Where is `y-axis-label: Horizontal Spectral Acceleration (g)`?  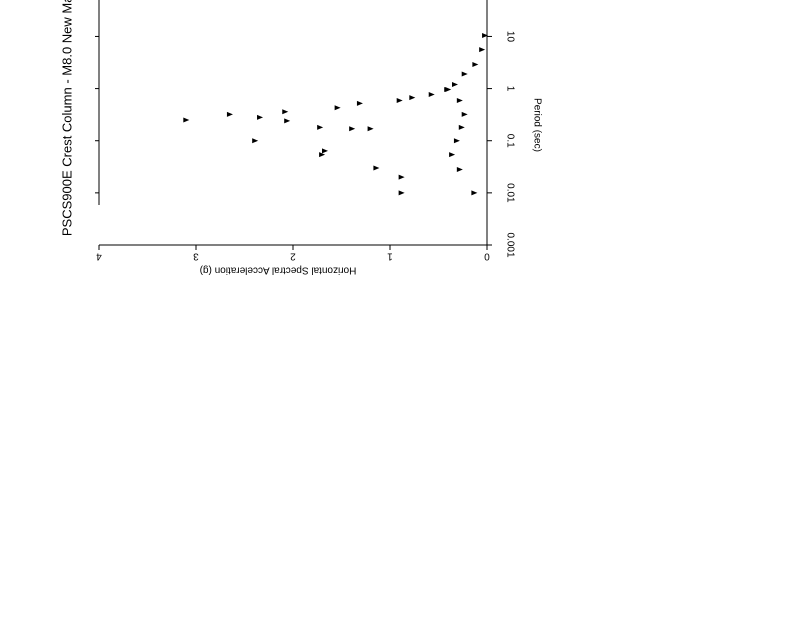 y-axis-label: Horizontal Spectral Acceleration (g) is located at coordinates (278, 269).